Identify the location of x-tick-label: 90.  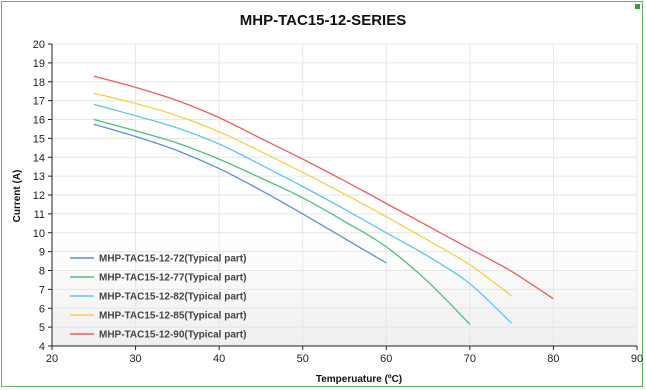
(637, 359).